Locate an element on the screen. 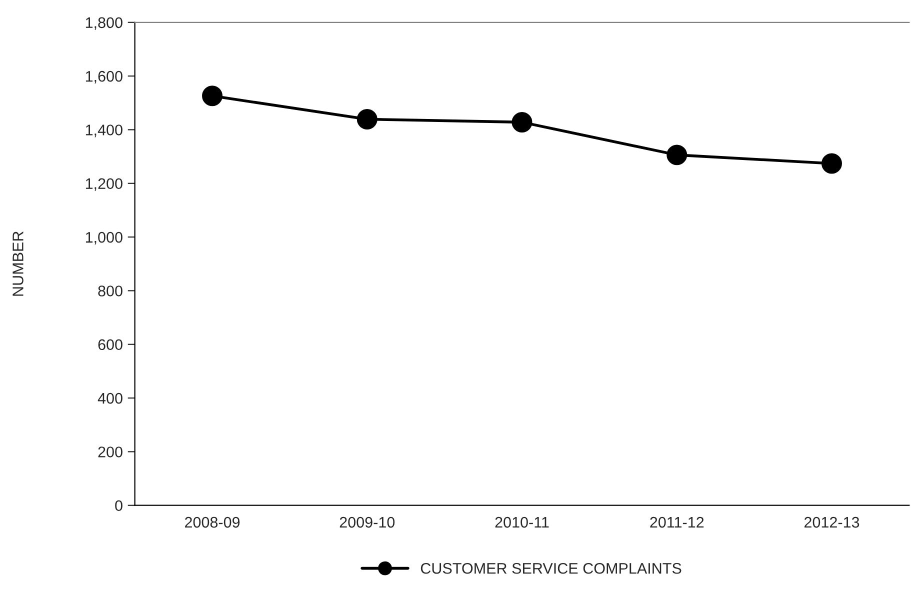  y-tick-label: 0 is located at coordinates (118, 506).